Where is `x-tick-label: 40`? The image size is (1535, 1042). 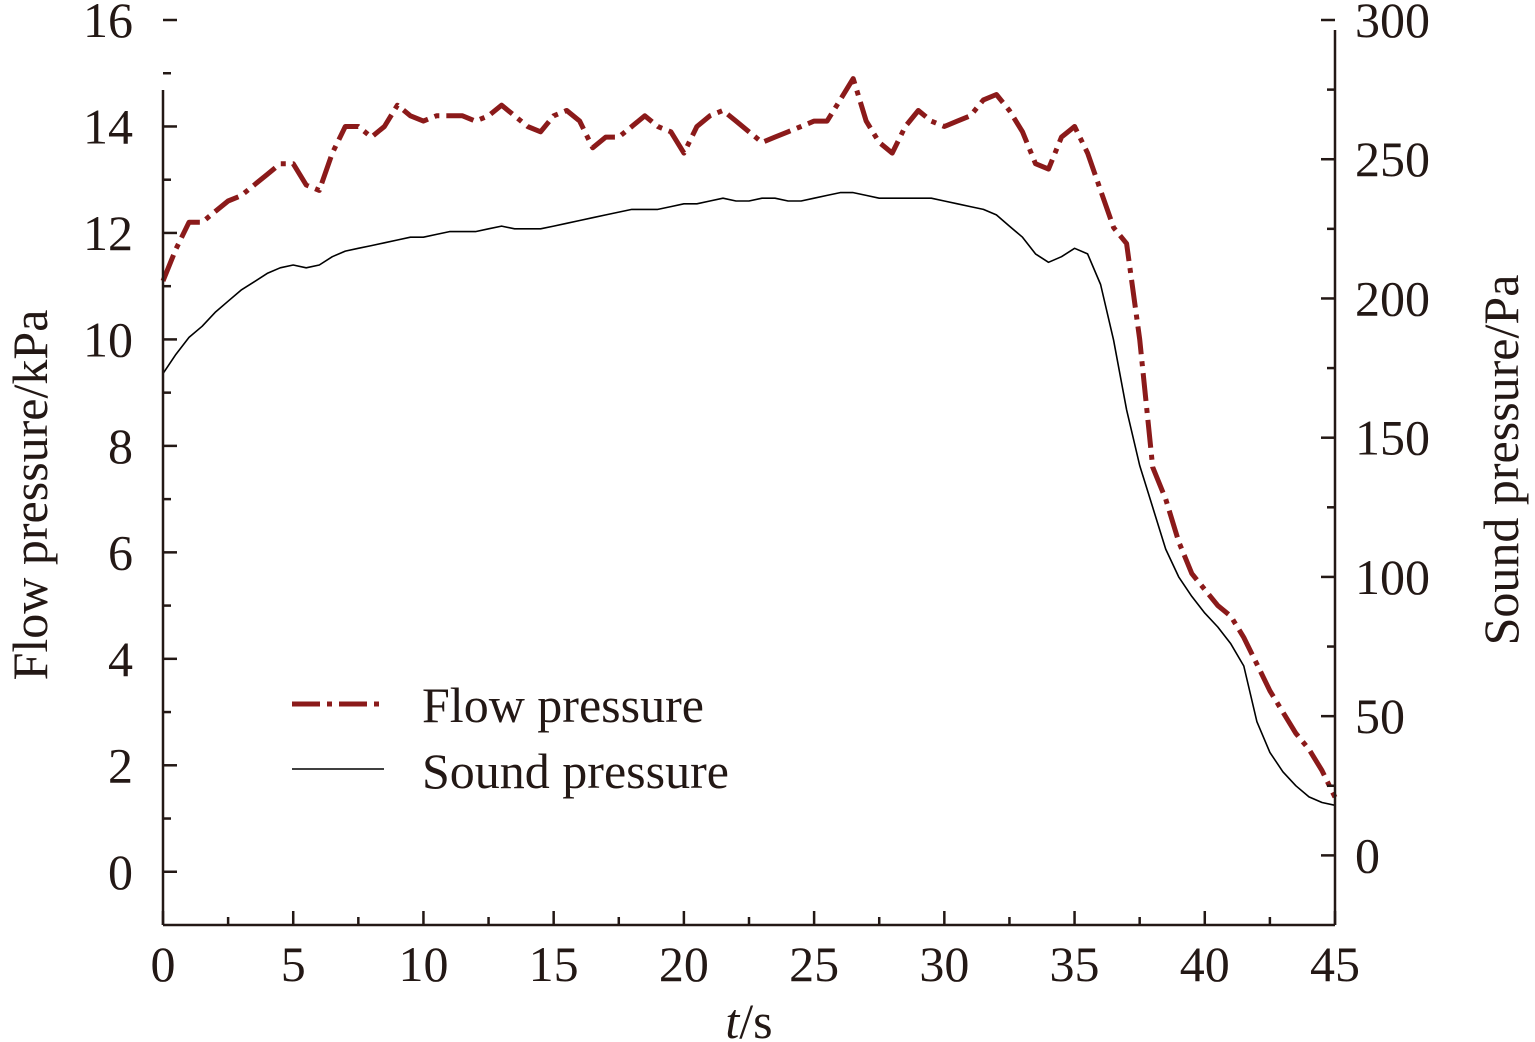
x-tick-label: 40 is located at coordinates (1205, 964).